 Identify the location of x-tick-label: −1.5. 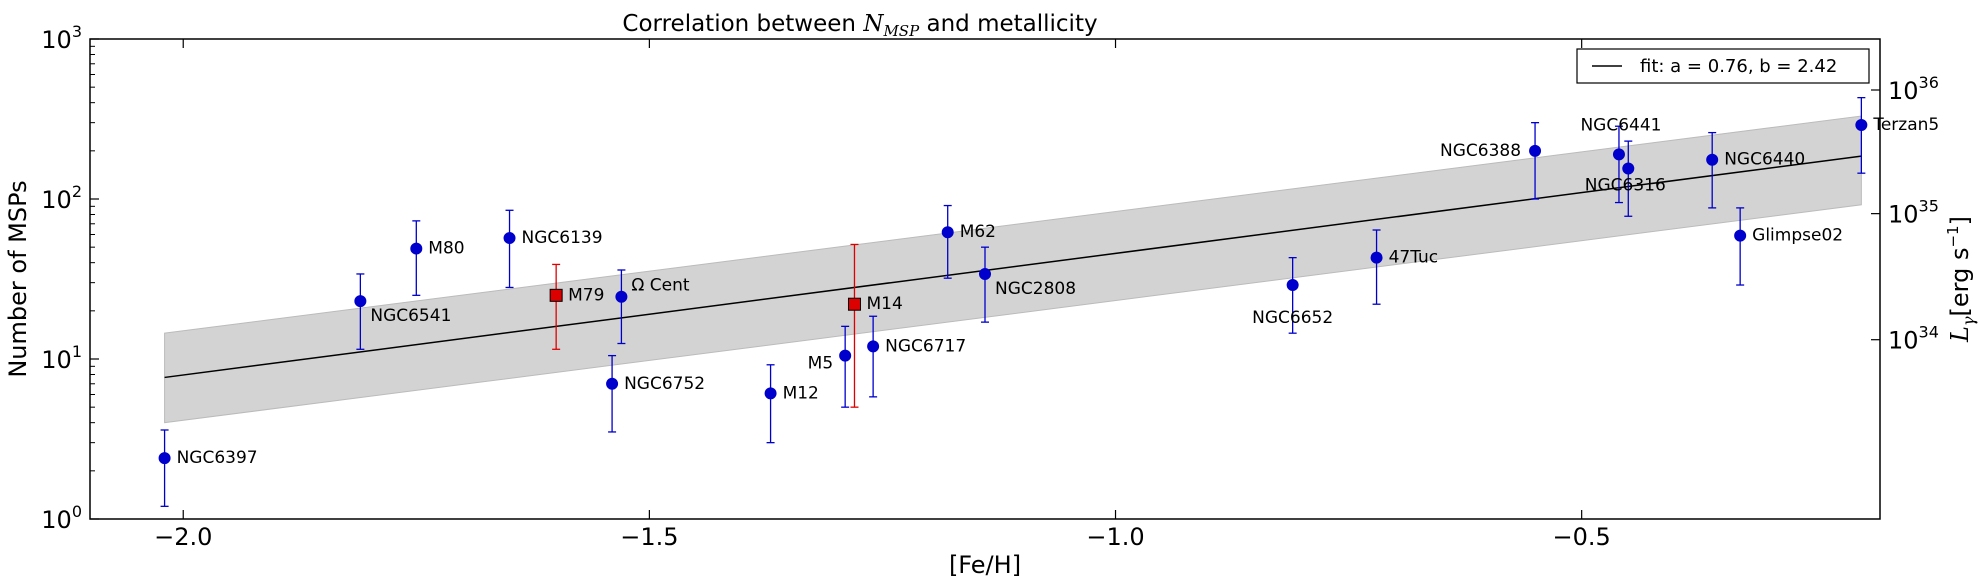
(649, 537).